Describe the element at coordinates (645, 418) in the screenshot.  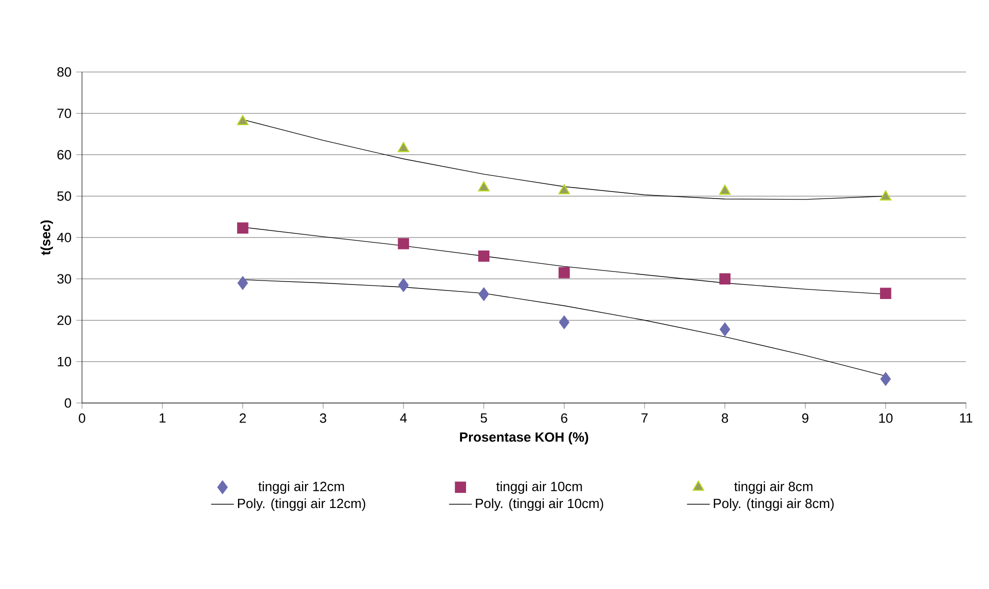
I see `x-tick-label: 7` at that location.